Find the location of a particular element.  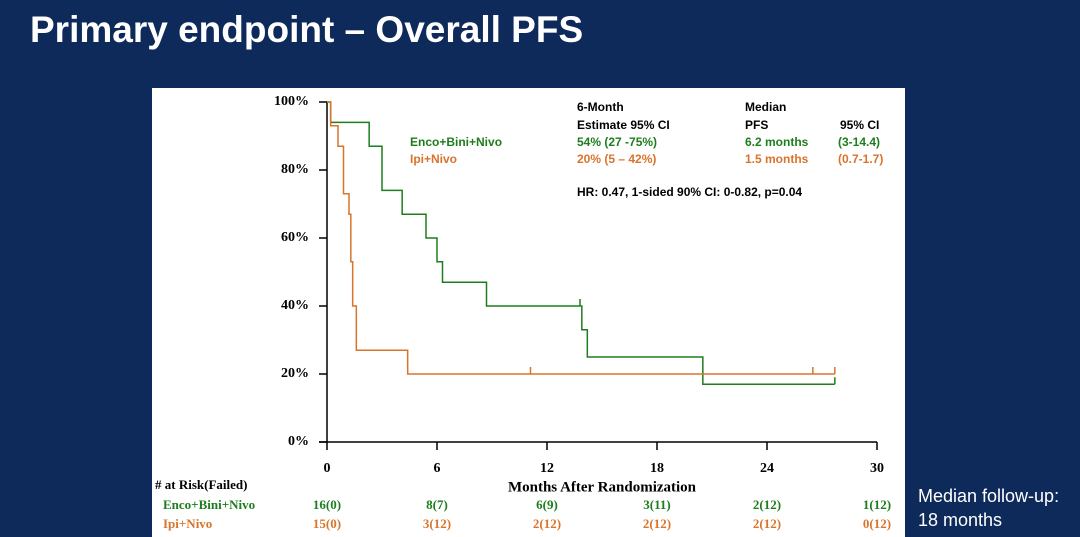

y-tick-label: 0% is located at coordinates (298, 441).